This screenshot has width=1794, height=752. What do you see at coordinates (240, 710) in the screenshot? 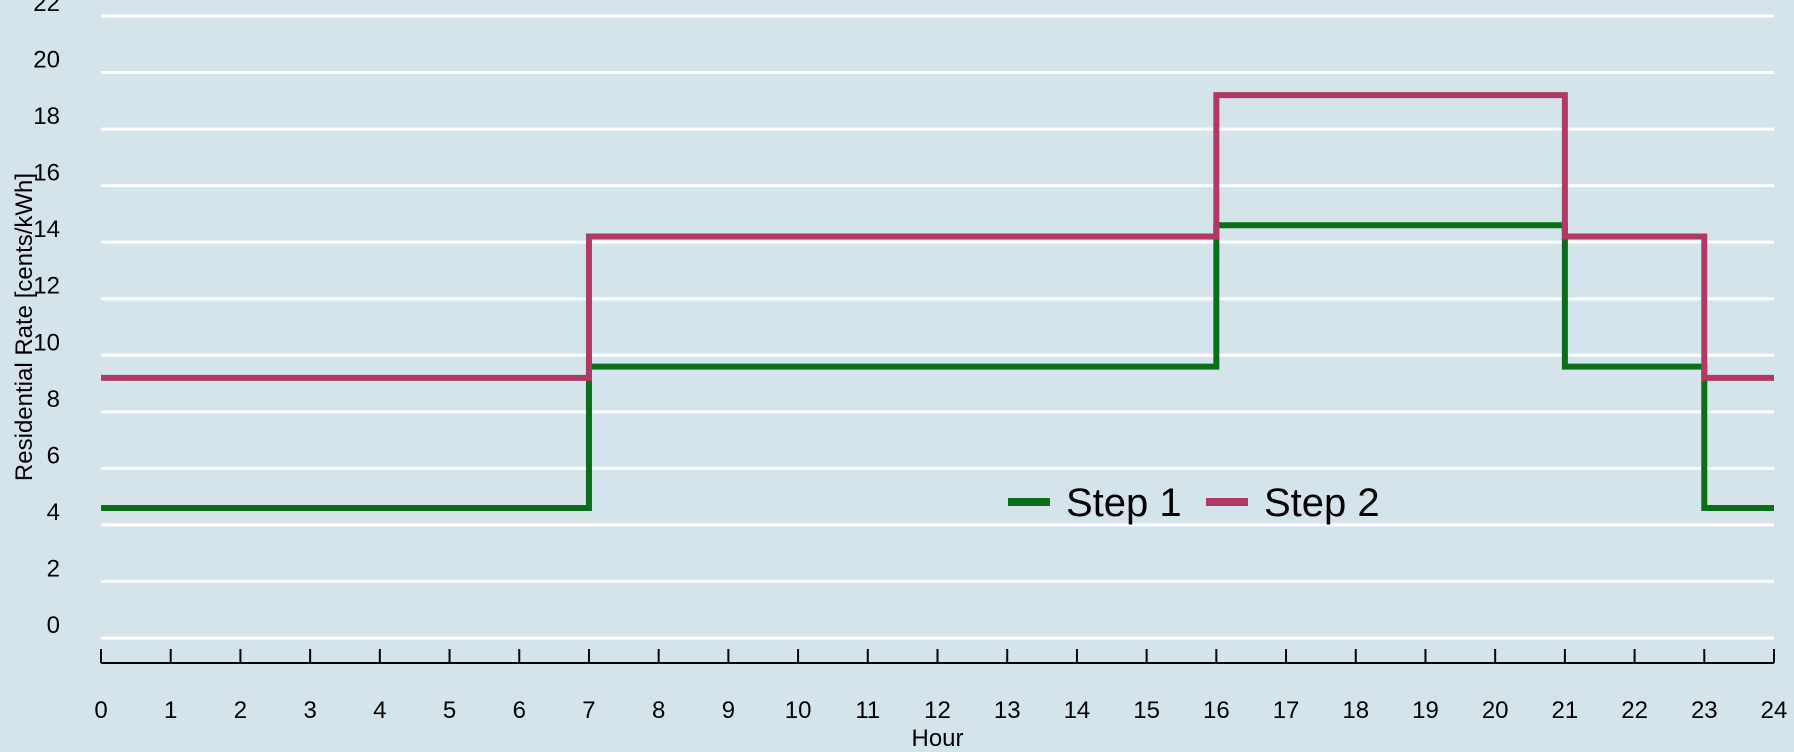
I see `x-tick-label: 2` at bounding box center [240, 710].